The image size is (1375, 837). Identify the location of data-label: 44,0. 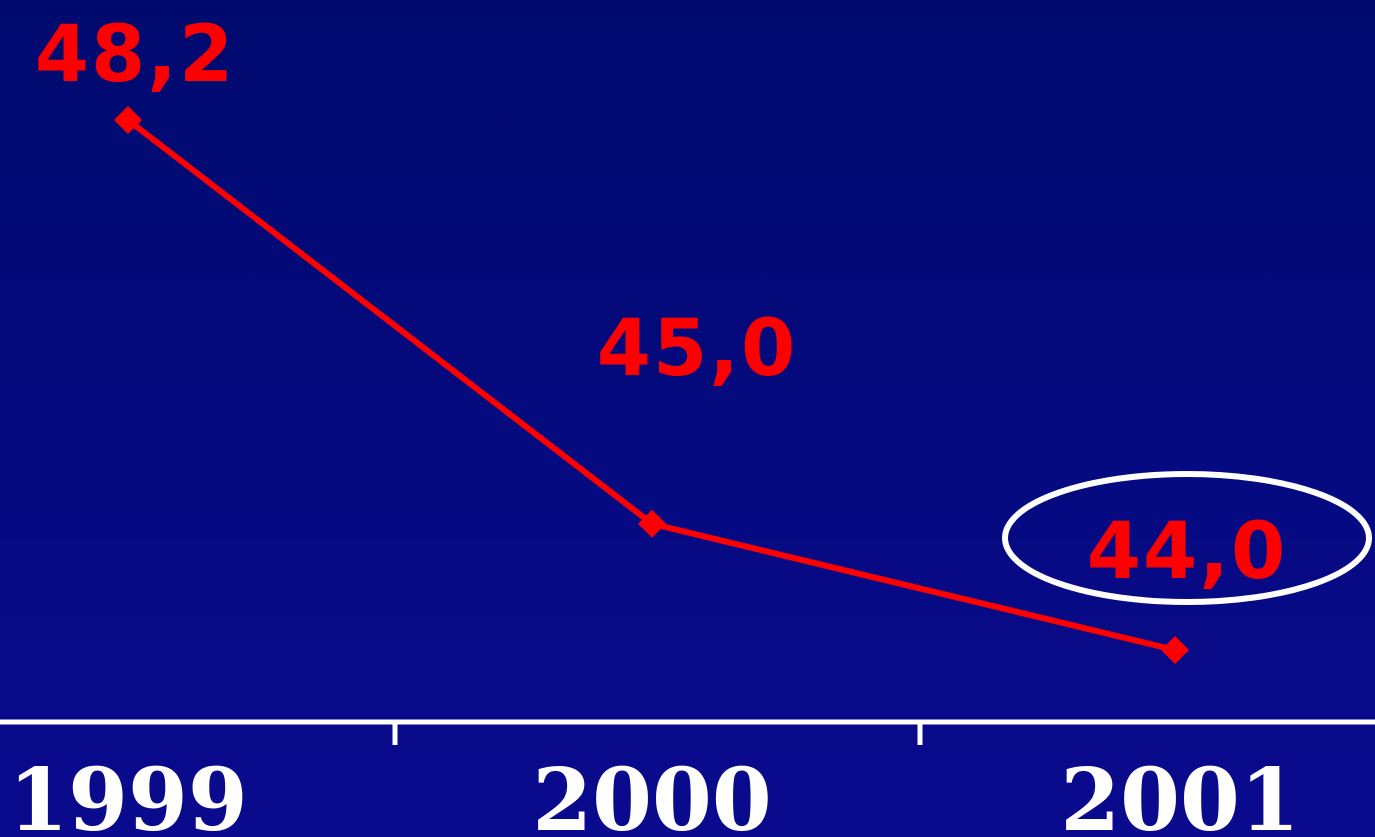
(1187, 552).